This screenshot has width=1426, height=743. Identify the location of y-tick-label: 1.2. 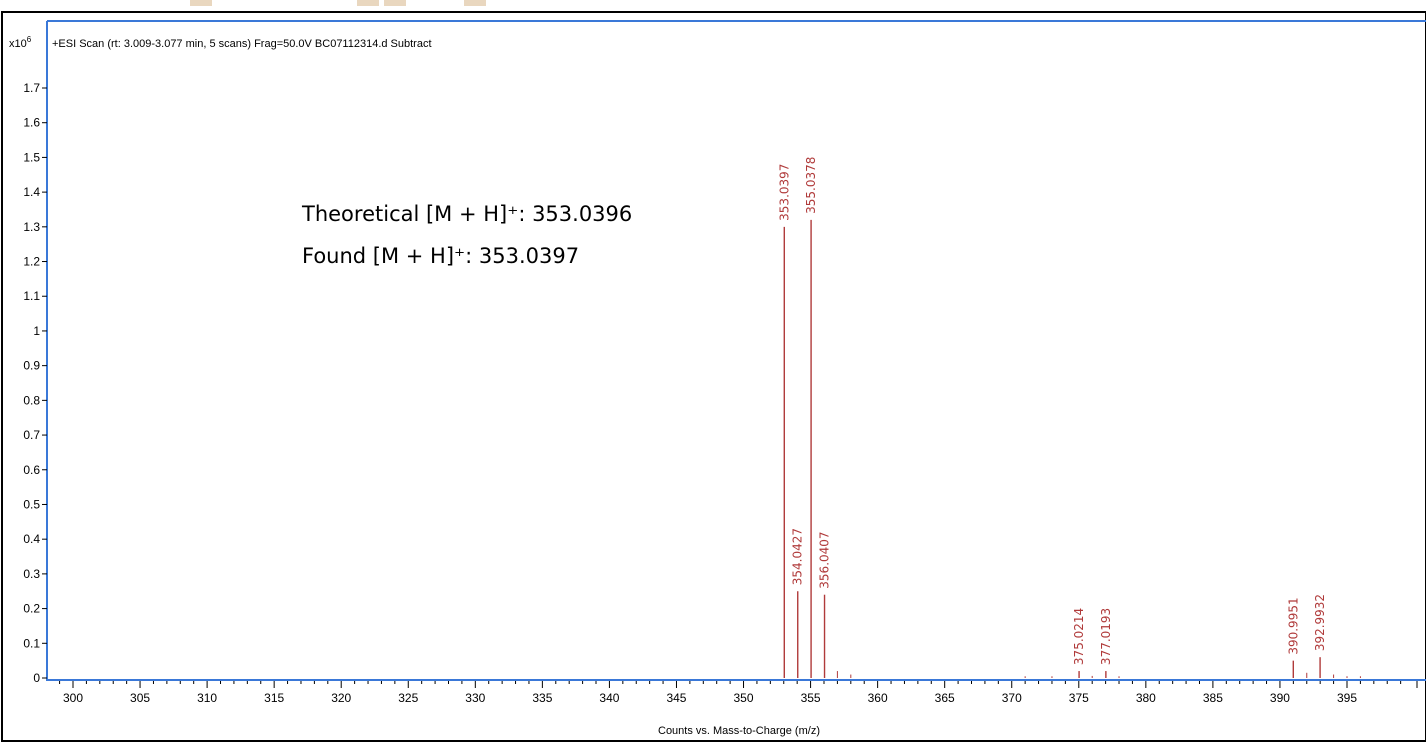
(31, 262).